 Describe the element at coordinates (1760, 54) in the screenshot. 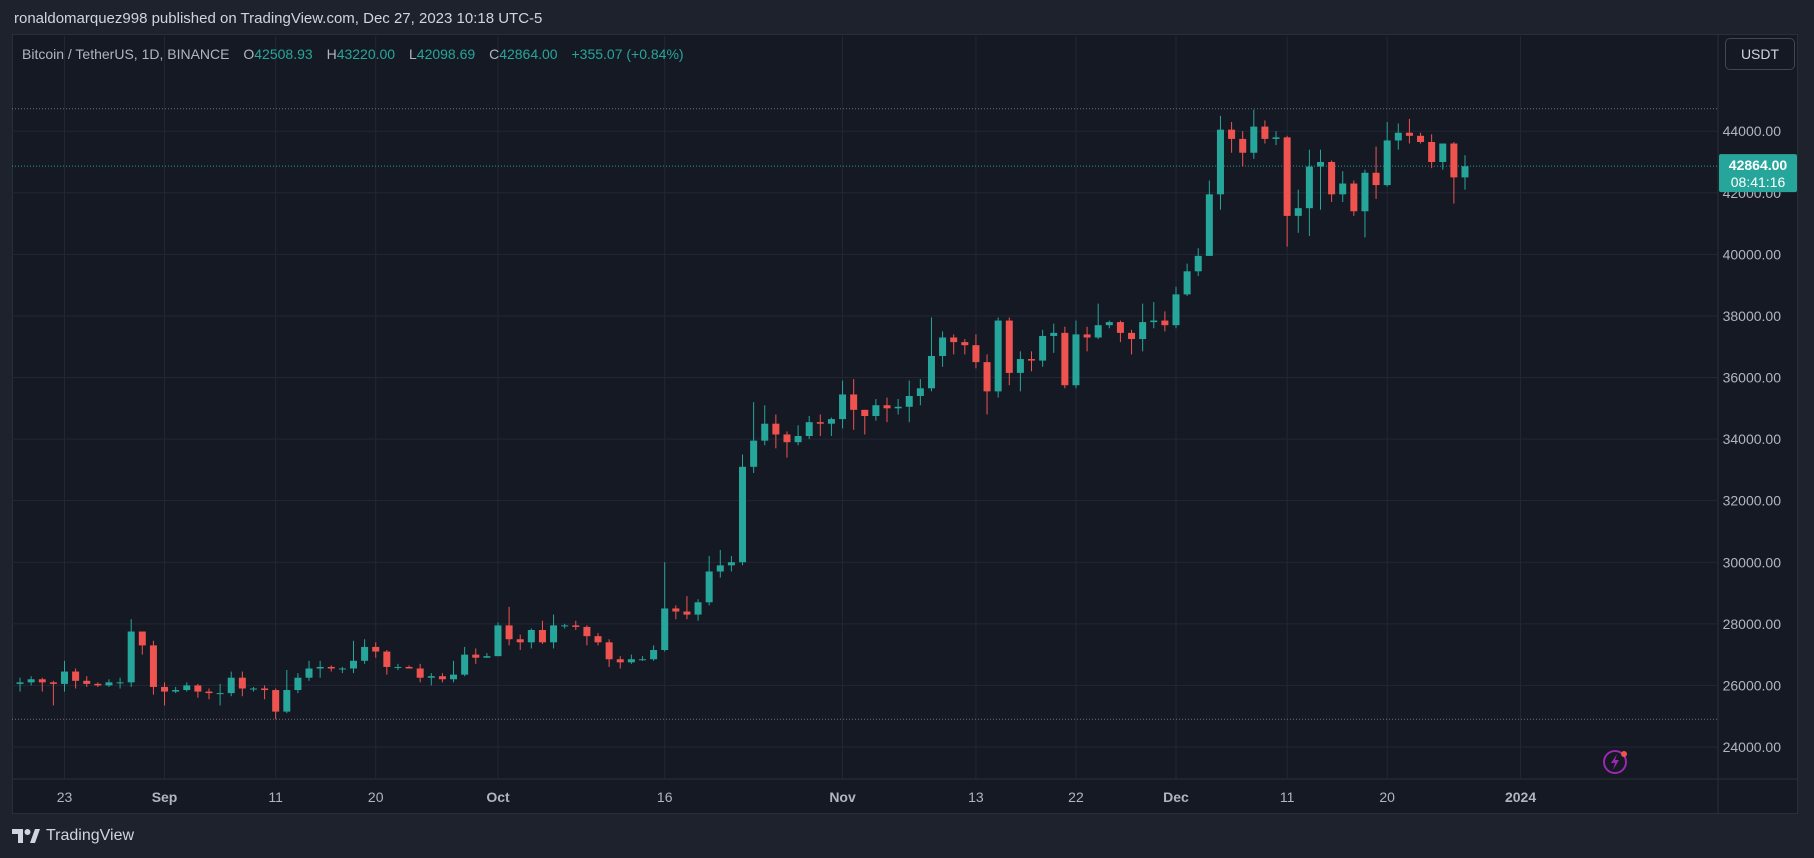

I see `currency-button: USDT` at that location.